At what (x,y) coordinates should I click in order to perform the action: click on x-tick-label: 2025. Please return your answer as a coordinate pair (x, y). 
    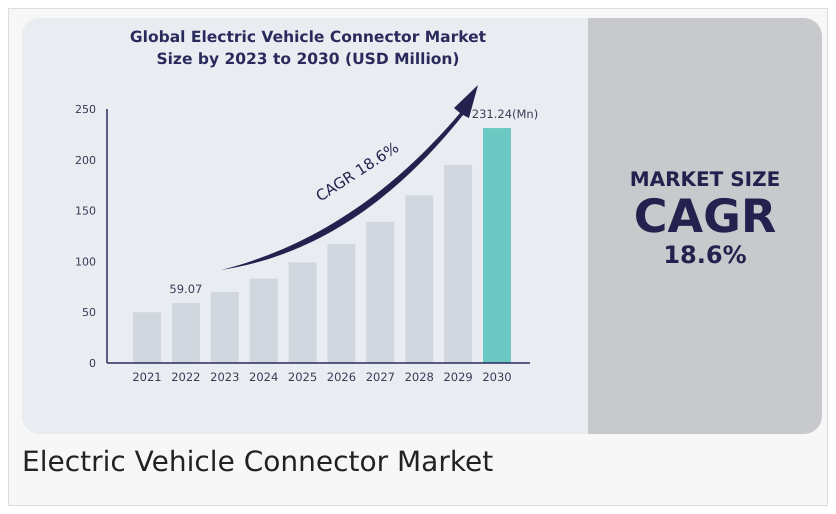
    Looking at the image, I should click on (303, 377).